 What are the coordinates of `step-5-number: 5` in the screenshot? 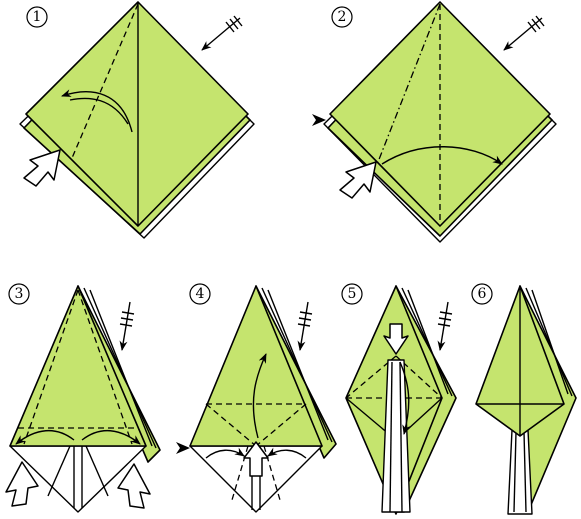 It's located at (352, 294).